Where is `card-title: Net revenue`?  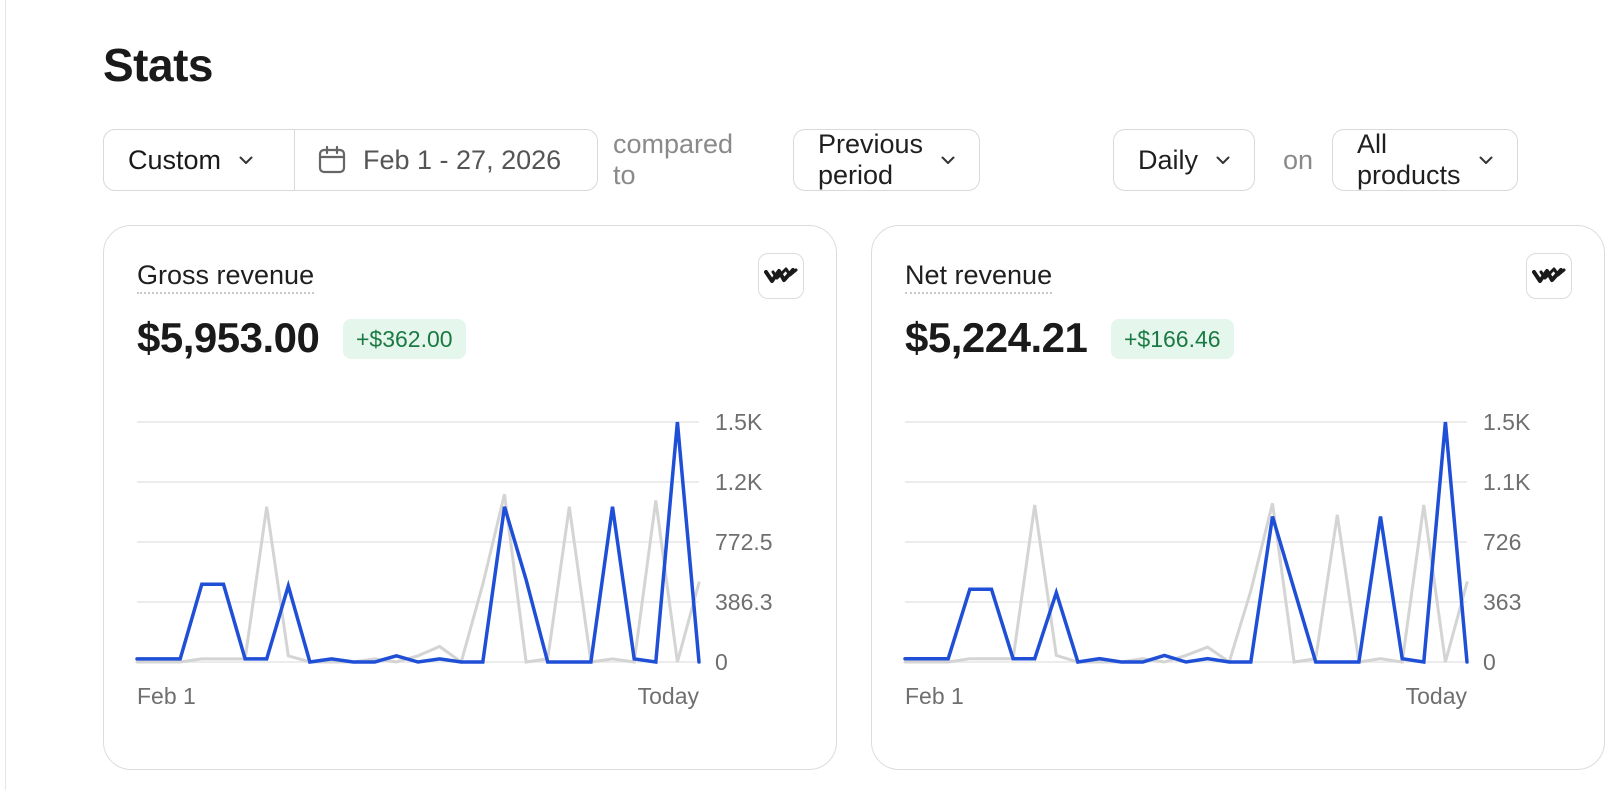
card-title: Net revenue is located at coordinates (979, 277).